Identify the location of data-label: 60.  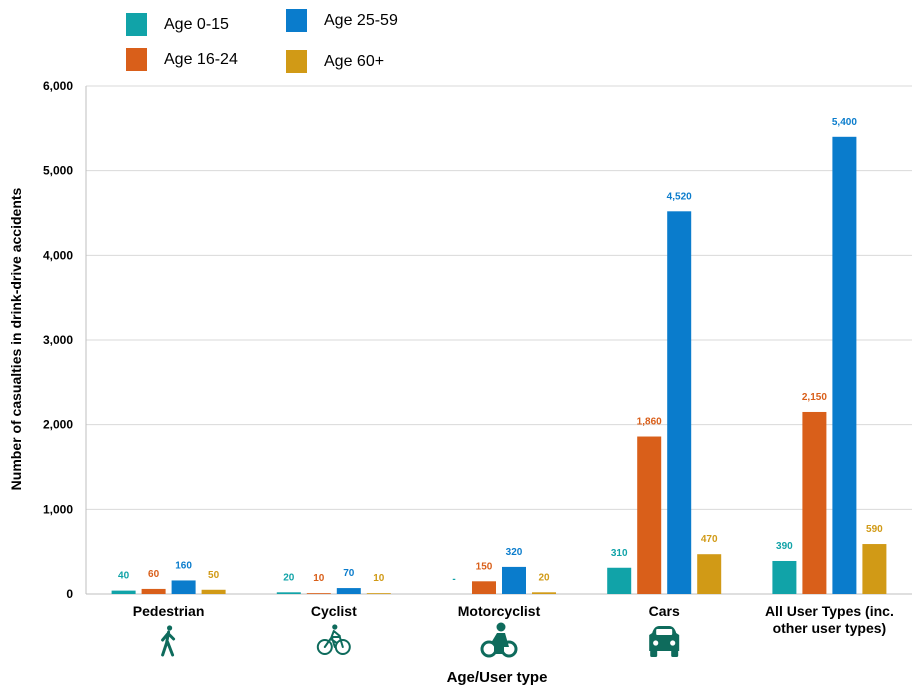
(154, 574).